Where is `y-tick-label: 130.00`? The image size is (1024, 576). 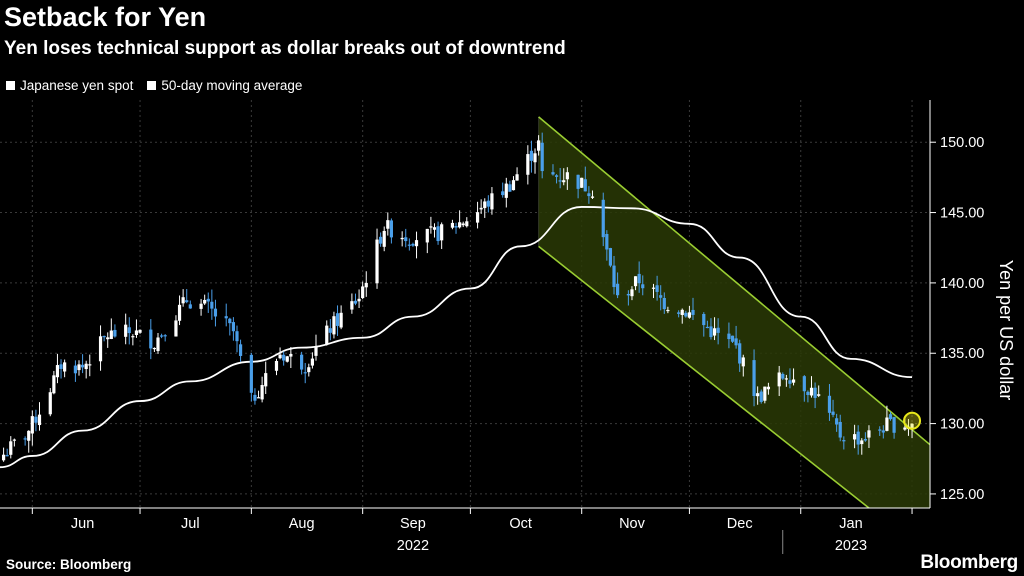 y-tick-label: 130.00 is located at coordinates (962, 425).